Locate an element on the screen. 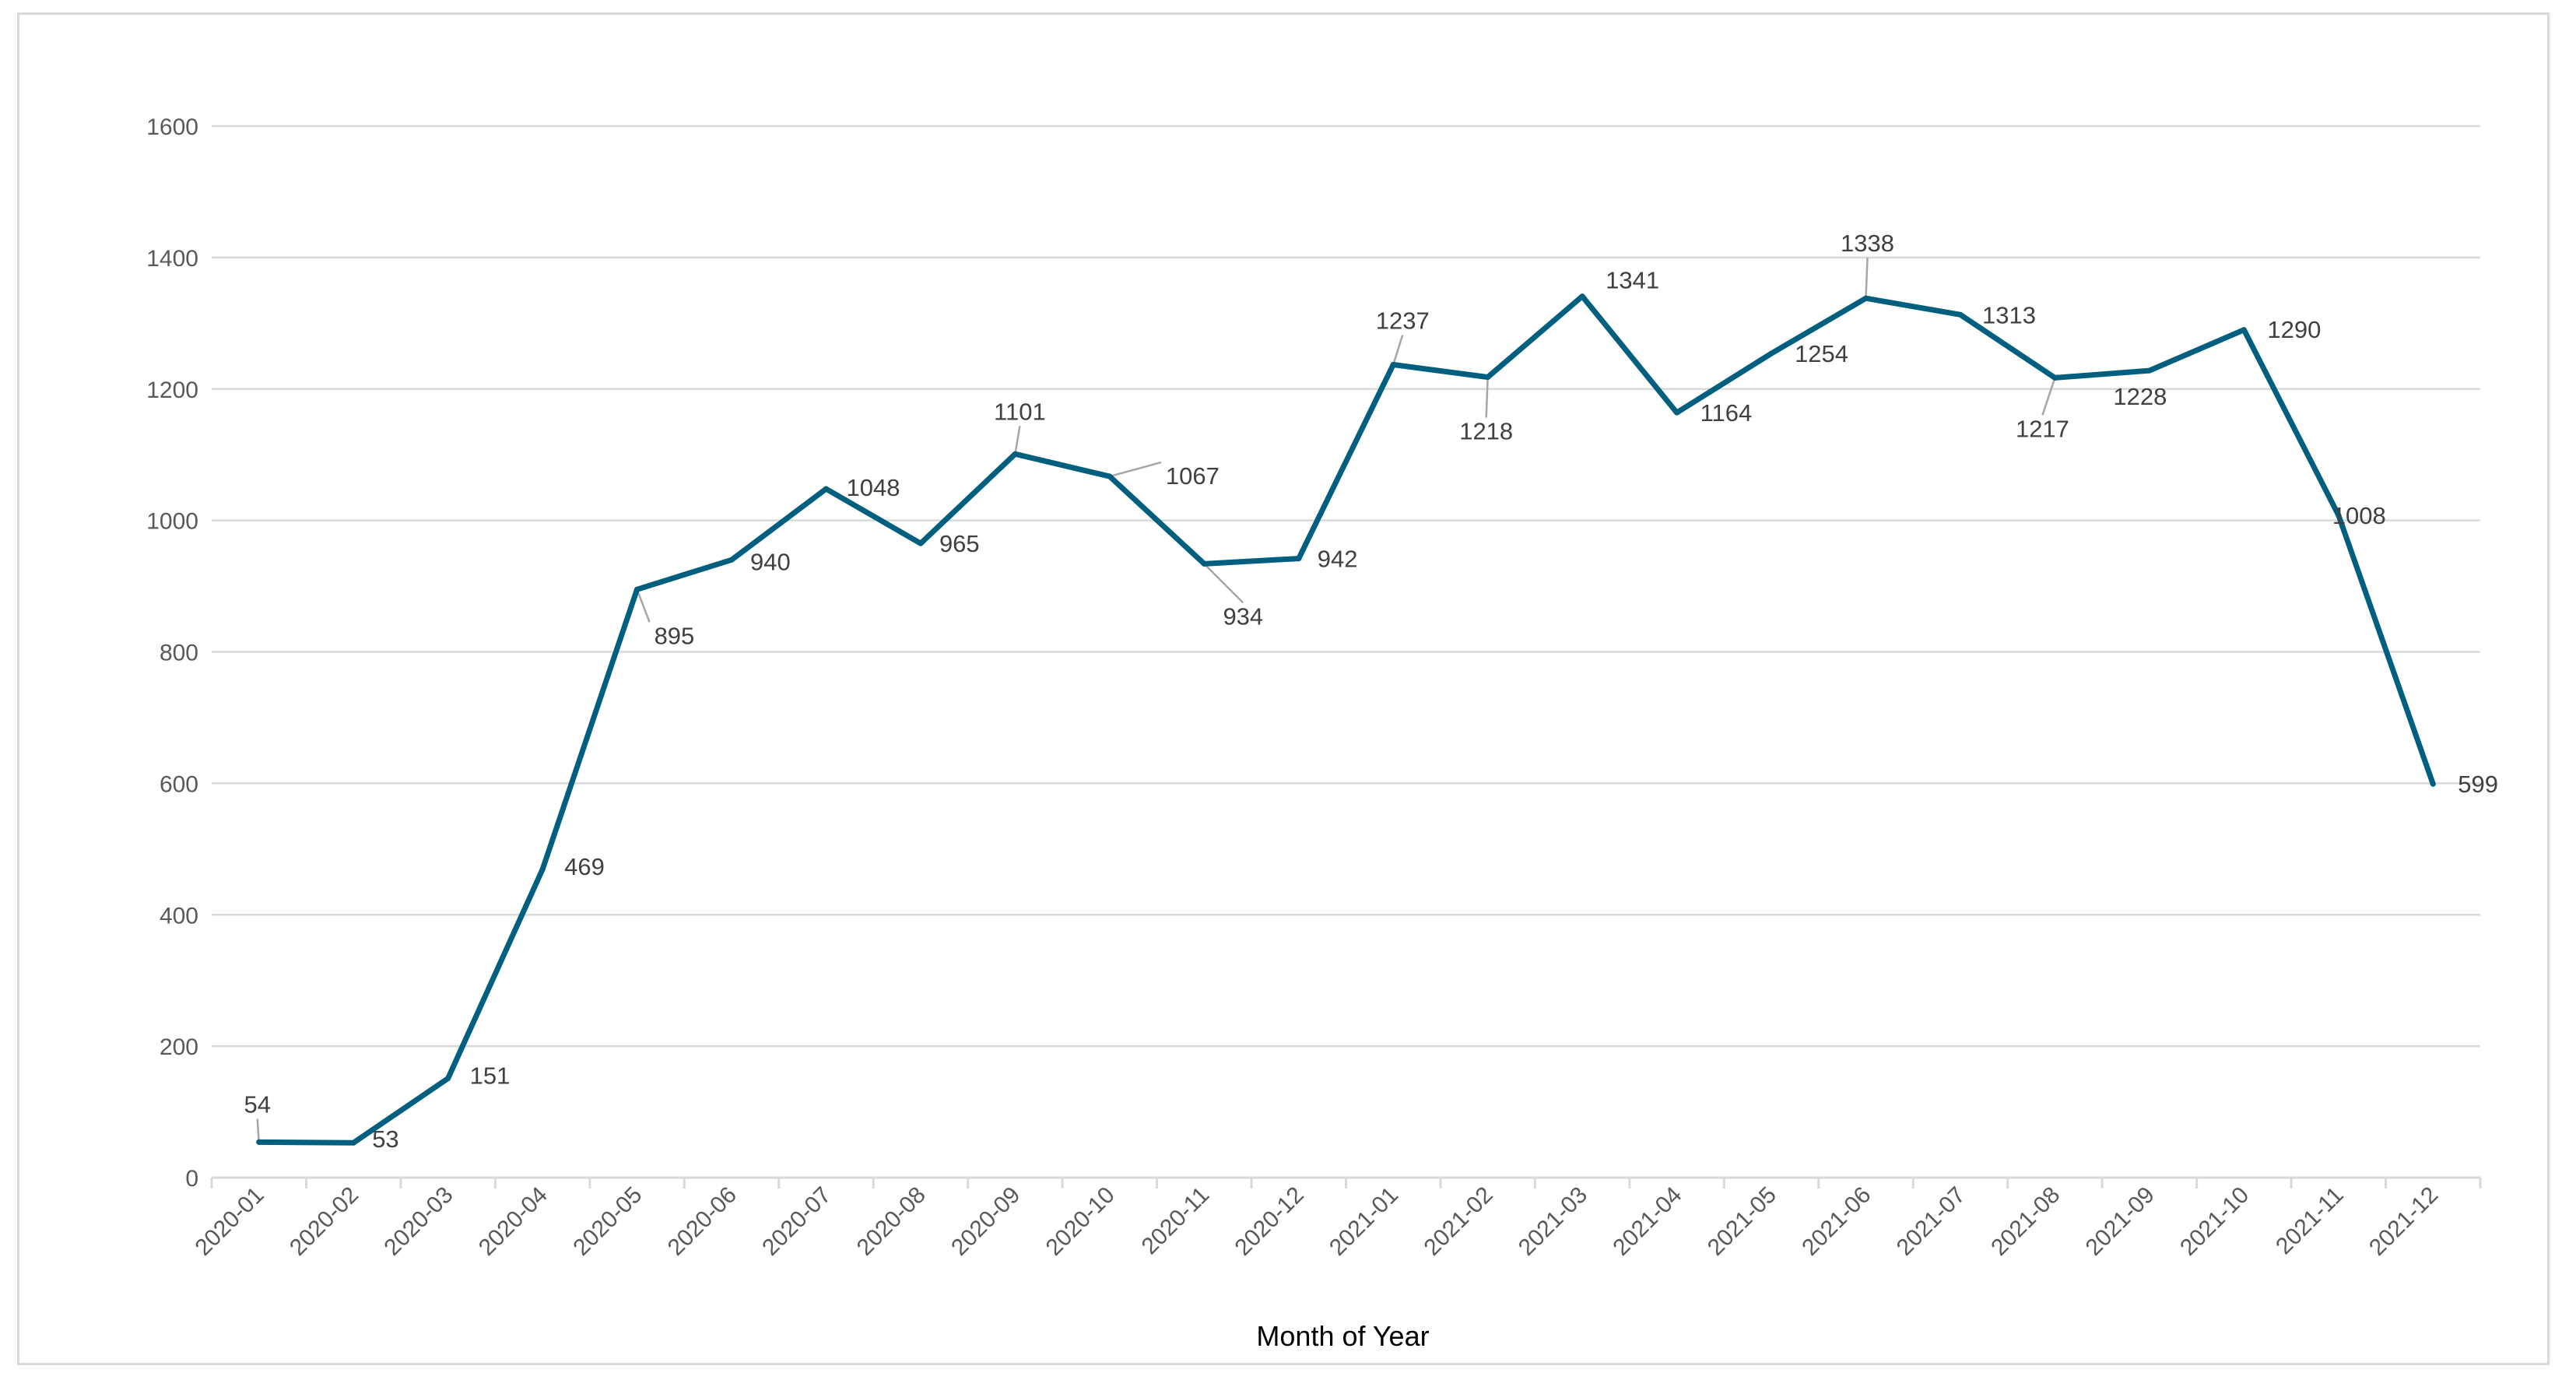  y-tick-label: 1400 is located at coordinates (172, 259).